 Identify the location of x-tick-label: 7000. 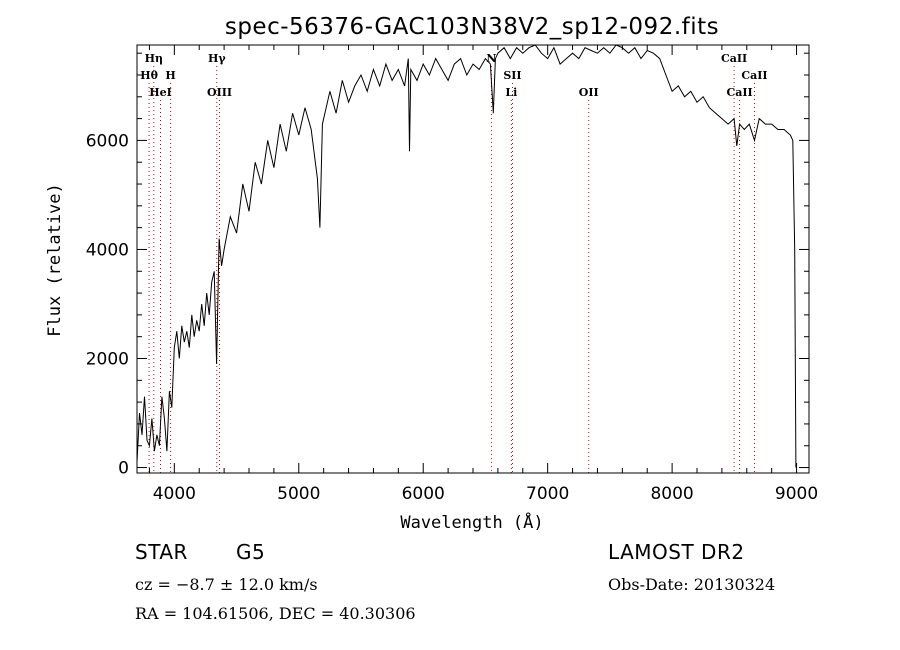
(547, 494).